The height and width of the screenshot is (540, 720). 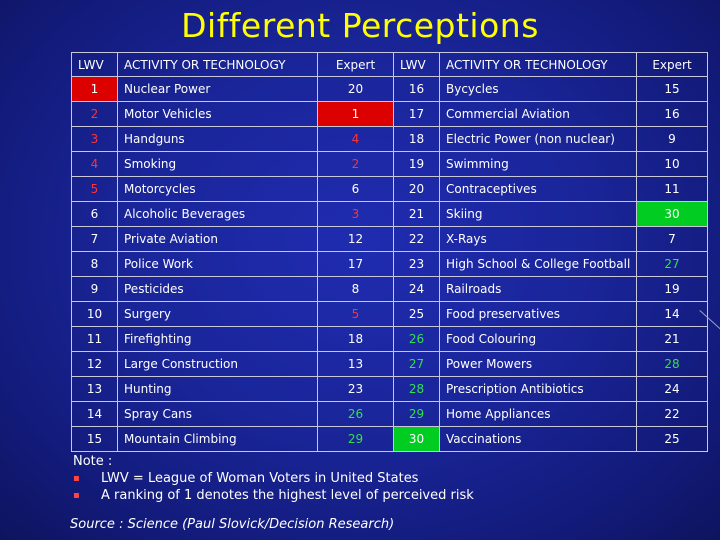 What do you see at coordinates (538, 139) in the screenshot?
I see `activity-cell: Electric Power (non nuclear)` at bounding box center [538, 139].